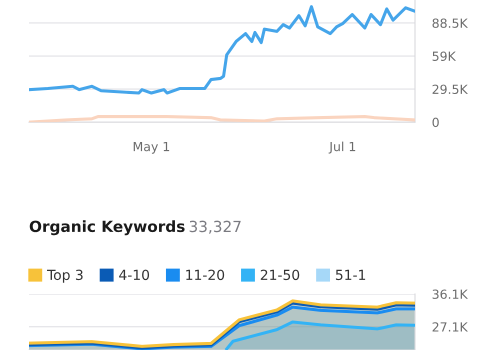  I want to click on chart-subtitle: 33,327, so click(215, 227).